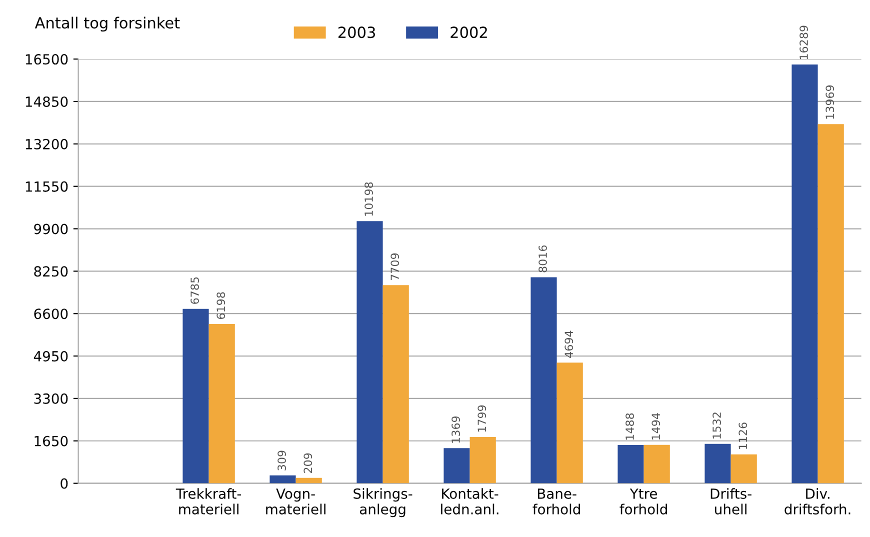  Describe the element at coordinates (51, 356) in the screenshot. I see `y-tick-label: 4950` at that location.